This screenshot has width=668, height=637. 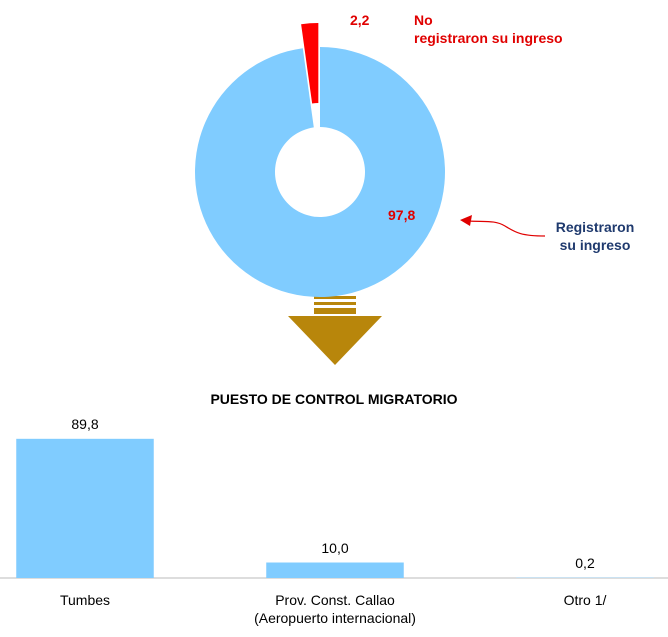 What do you see at coordinates (488, 29) in the screenshot?
I see `legend-label: No registraron su ingreso` at bounding box center [488, 29].